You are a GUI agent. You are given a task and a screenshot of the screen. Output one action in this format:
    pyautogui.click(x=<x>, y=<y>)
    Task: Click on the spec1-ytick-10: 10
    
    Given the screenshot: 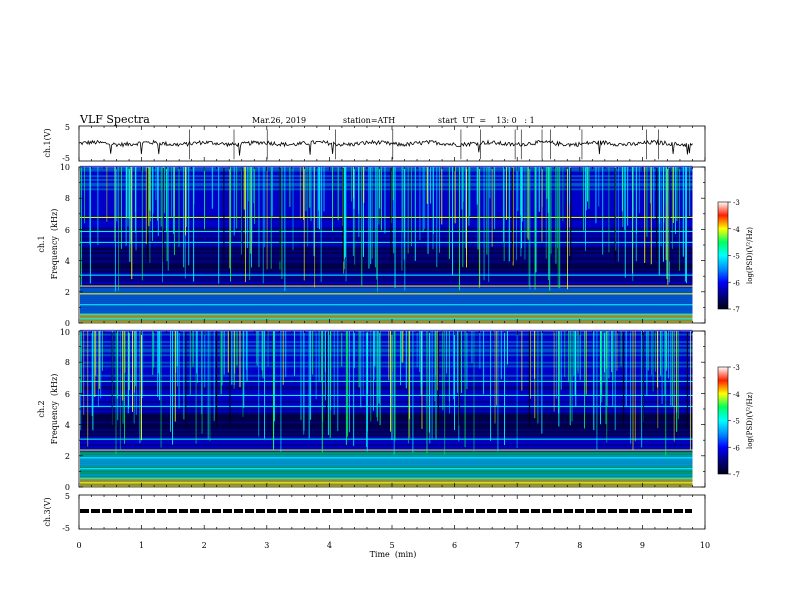 What is the action you would take?
    pyautogui.click(x=65, y=167)
    